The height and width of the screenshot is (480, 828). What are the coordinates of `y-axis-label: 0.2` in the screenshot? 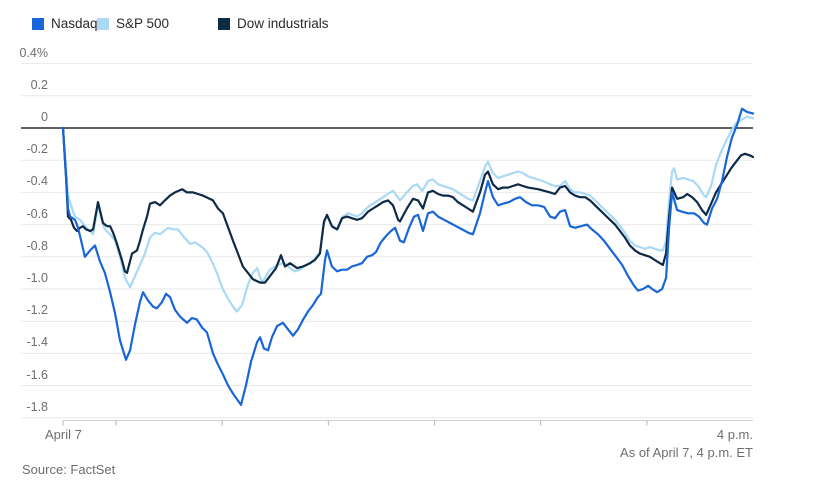 It's located at (39, 84).